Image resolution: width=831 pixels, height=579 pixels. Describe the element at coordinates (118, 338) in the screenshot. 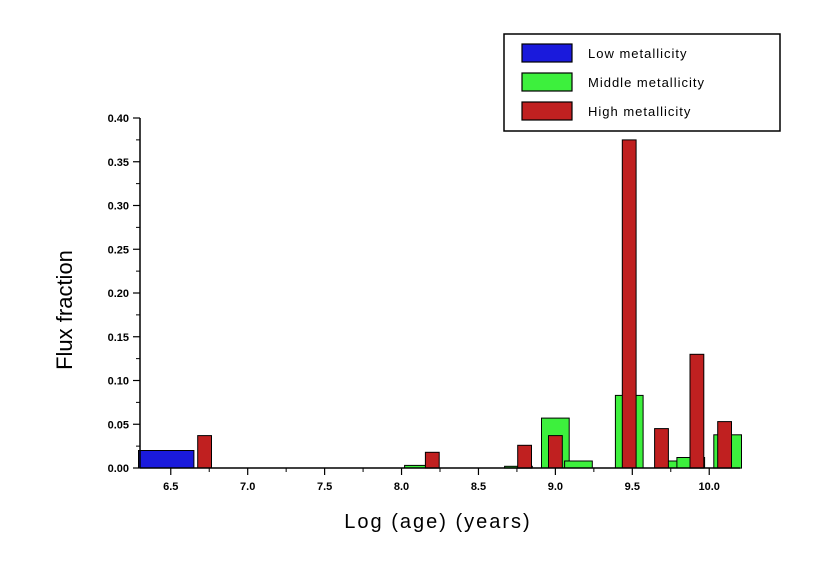

I see `y-tick-label-3: 0.15` at that location.